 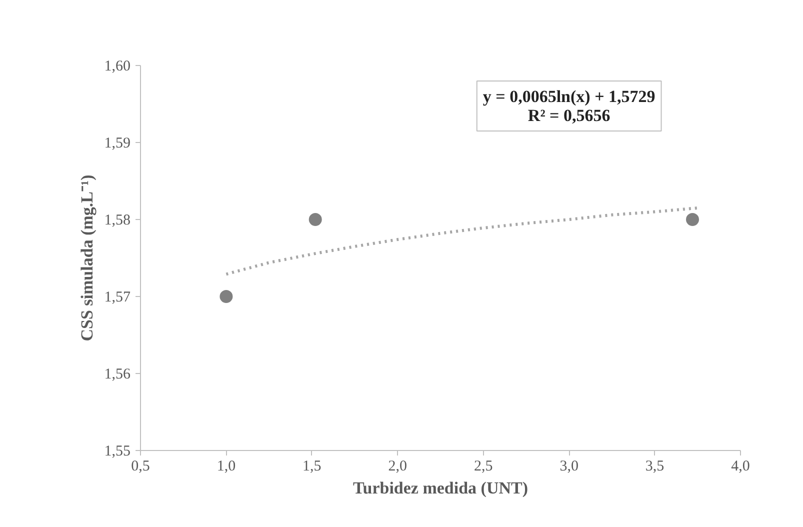 What do you see at coordinates (569, 466) in the screenshot?
I see `x-tick-label: 3,0` at bounding box center [569, 466].